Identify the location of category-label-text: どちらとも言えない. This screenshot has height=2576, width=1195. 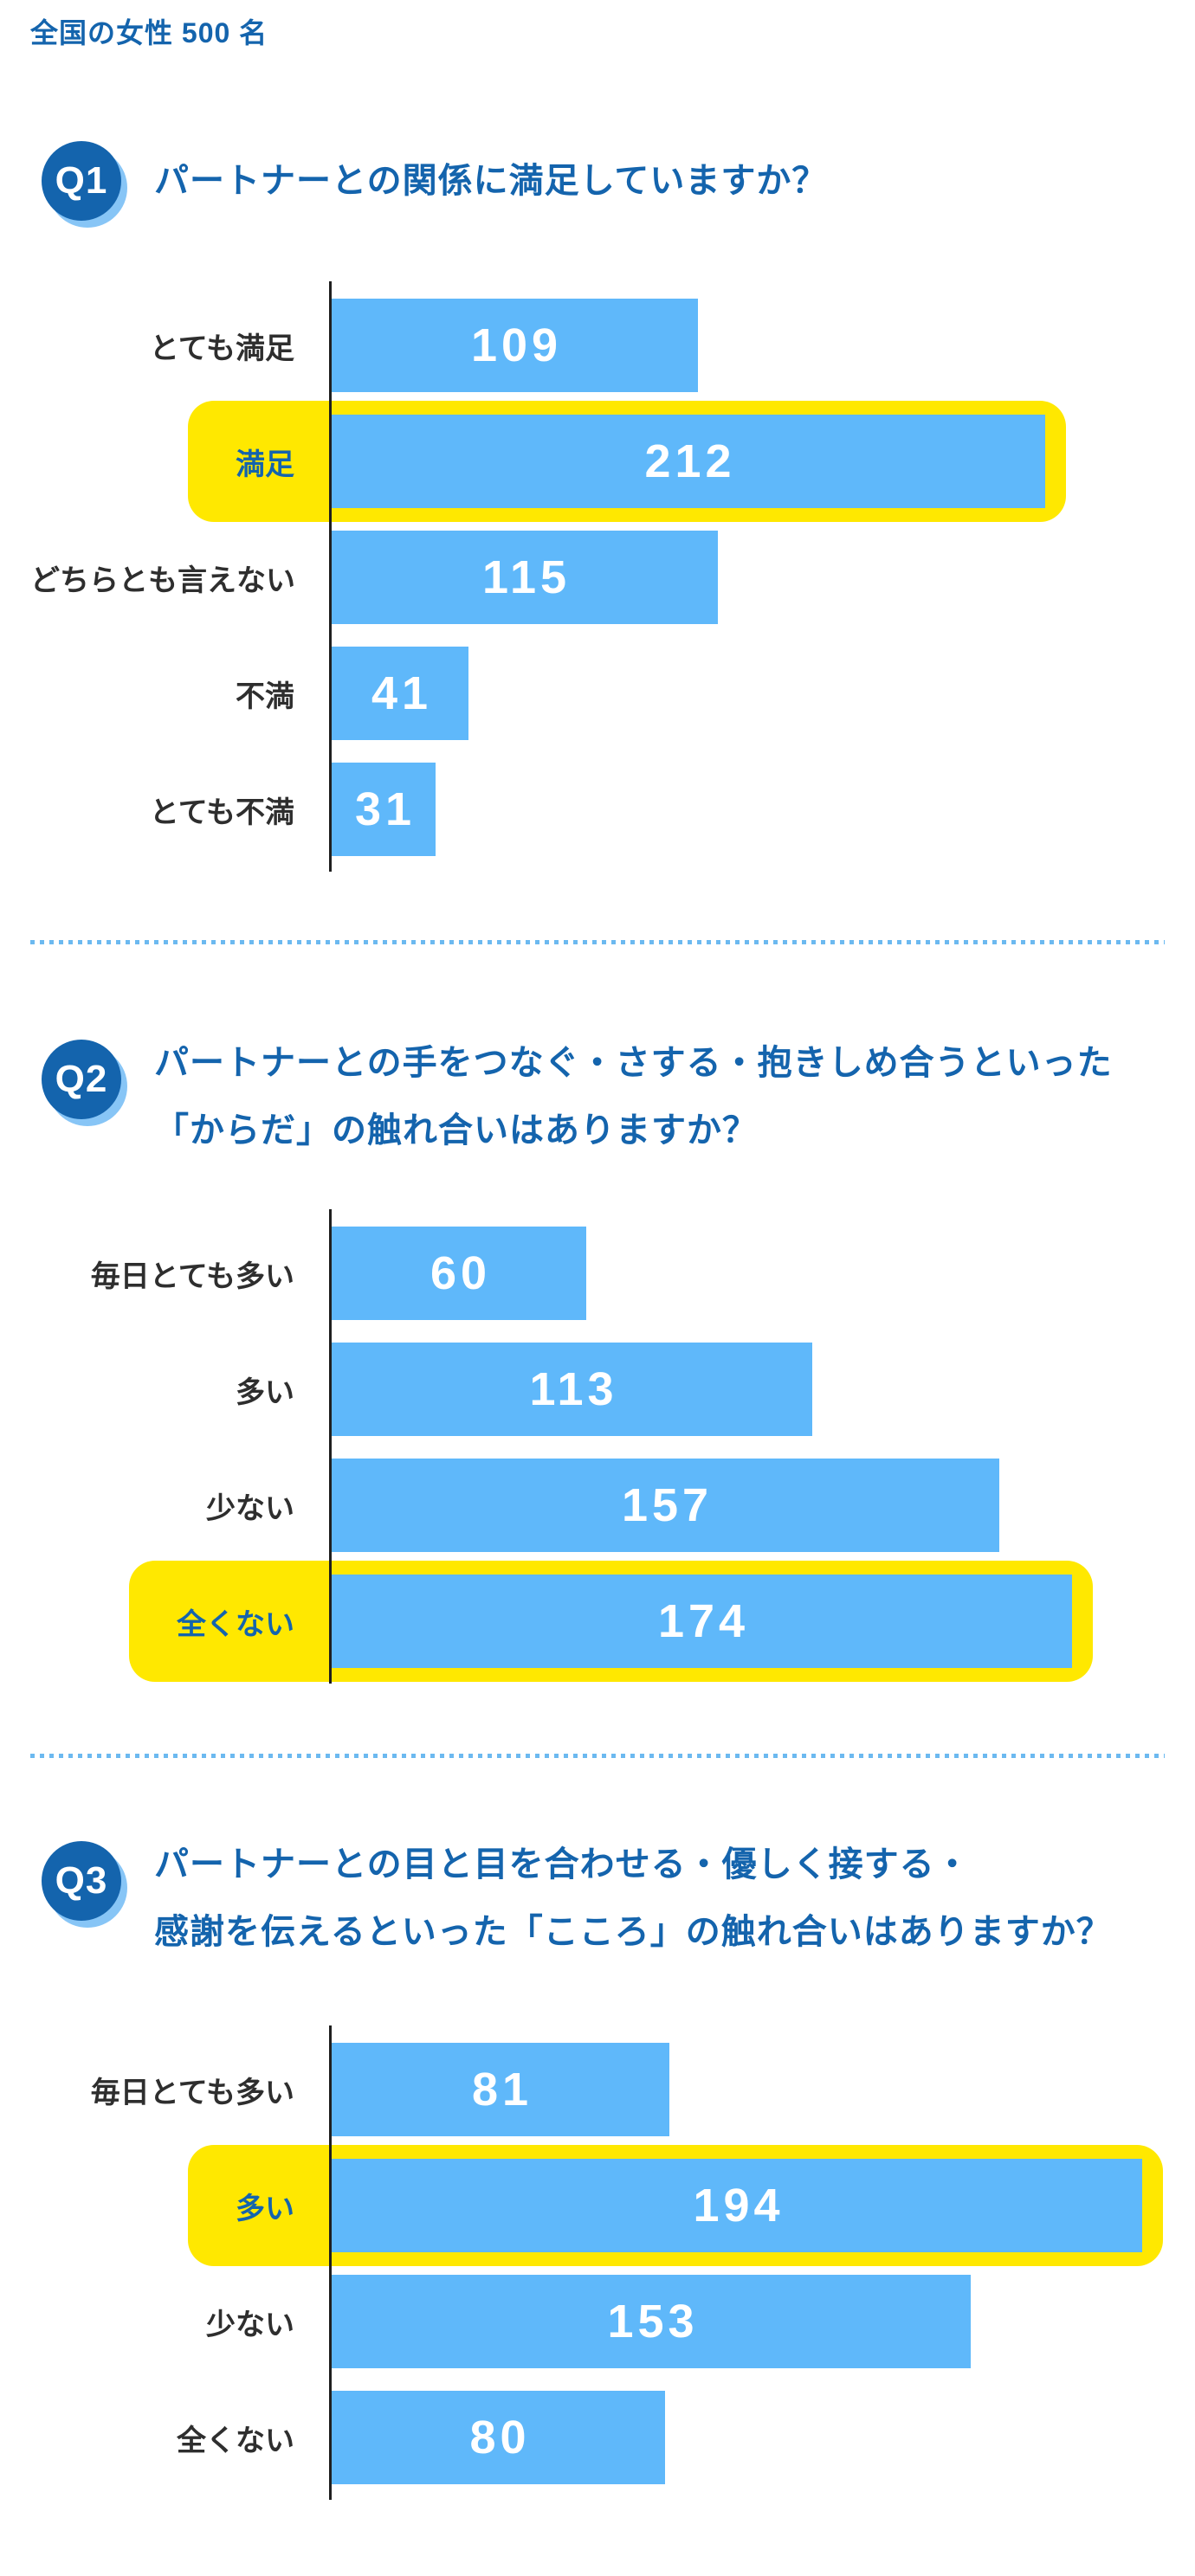
(162, 580).